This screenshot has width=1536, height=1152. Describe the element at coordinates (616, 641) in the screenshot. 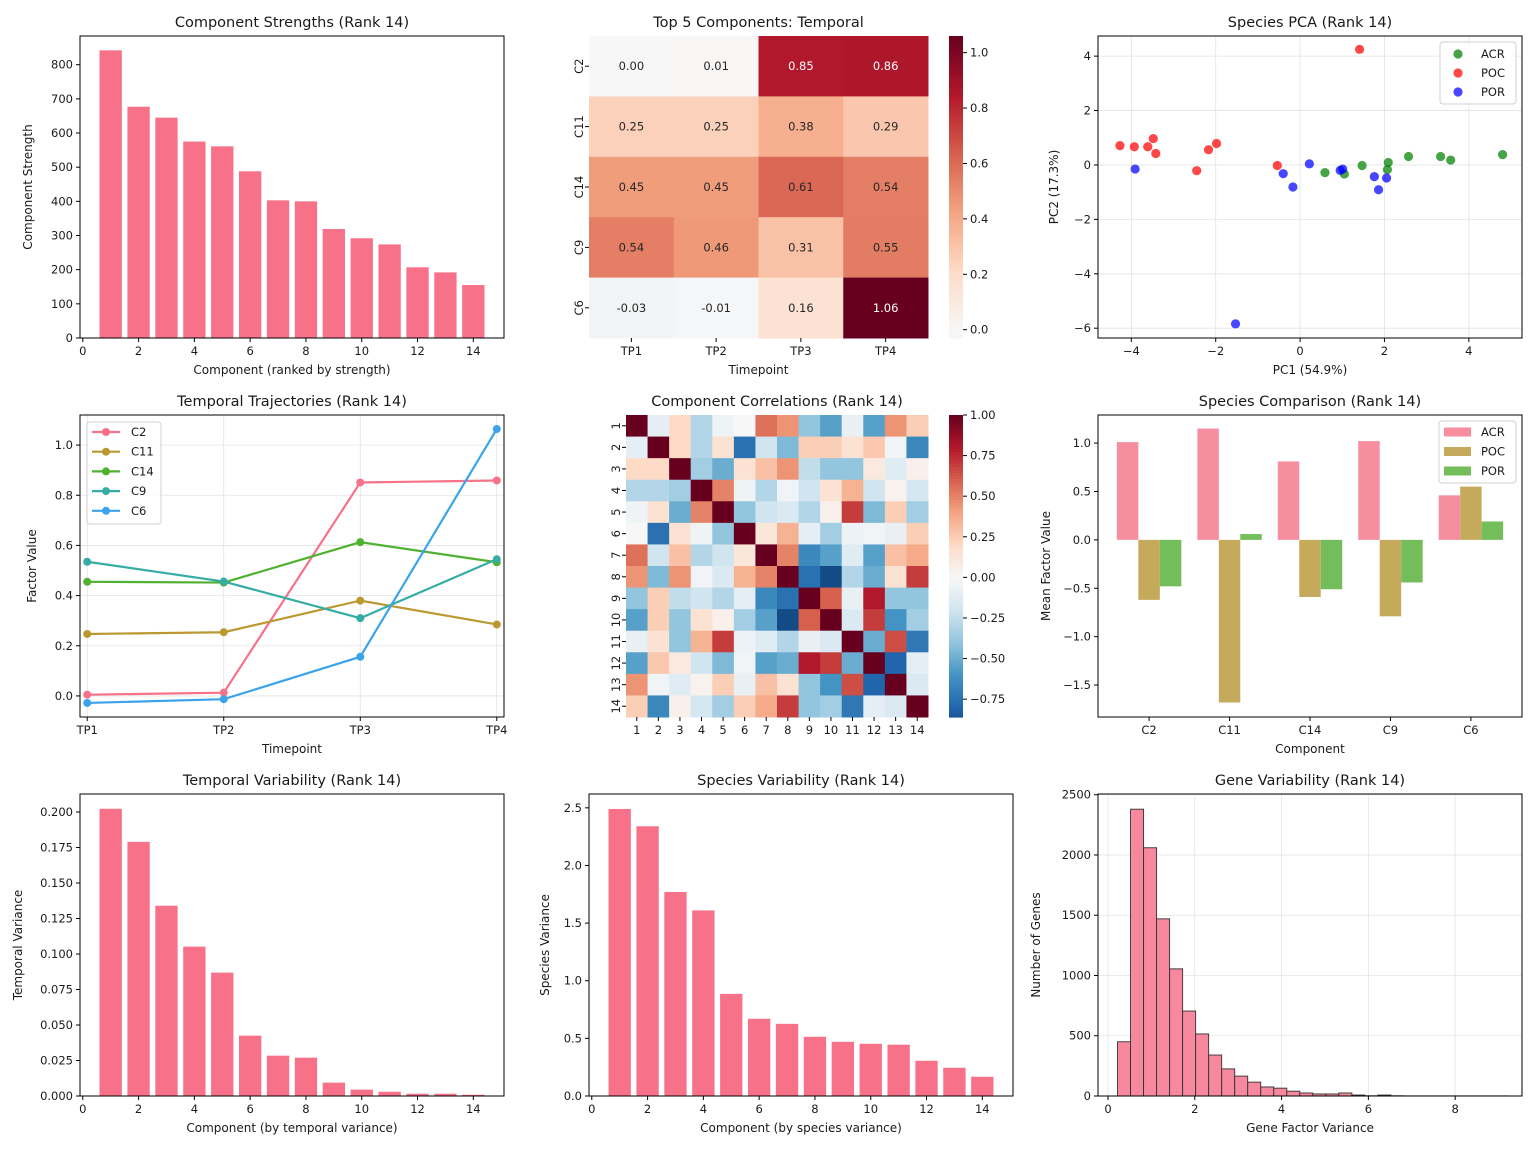

I see `y-tick-label: 11` at that location.